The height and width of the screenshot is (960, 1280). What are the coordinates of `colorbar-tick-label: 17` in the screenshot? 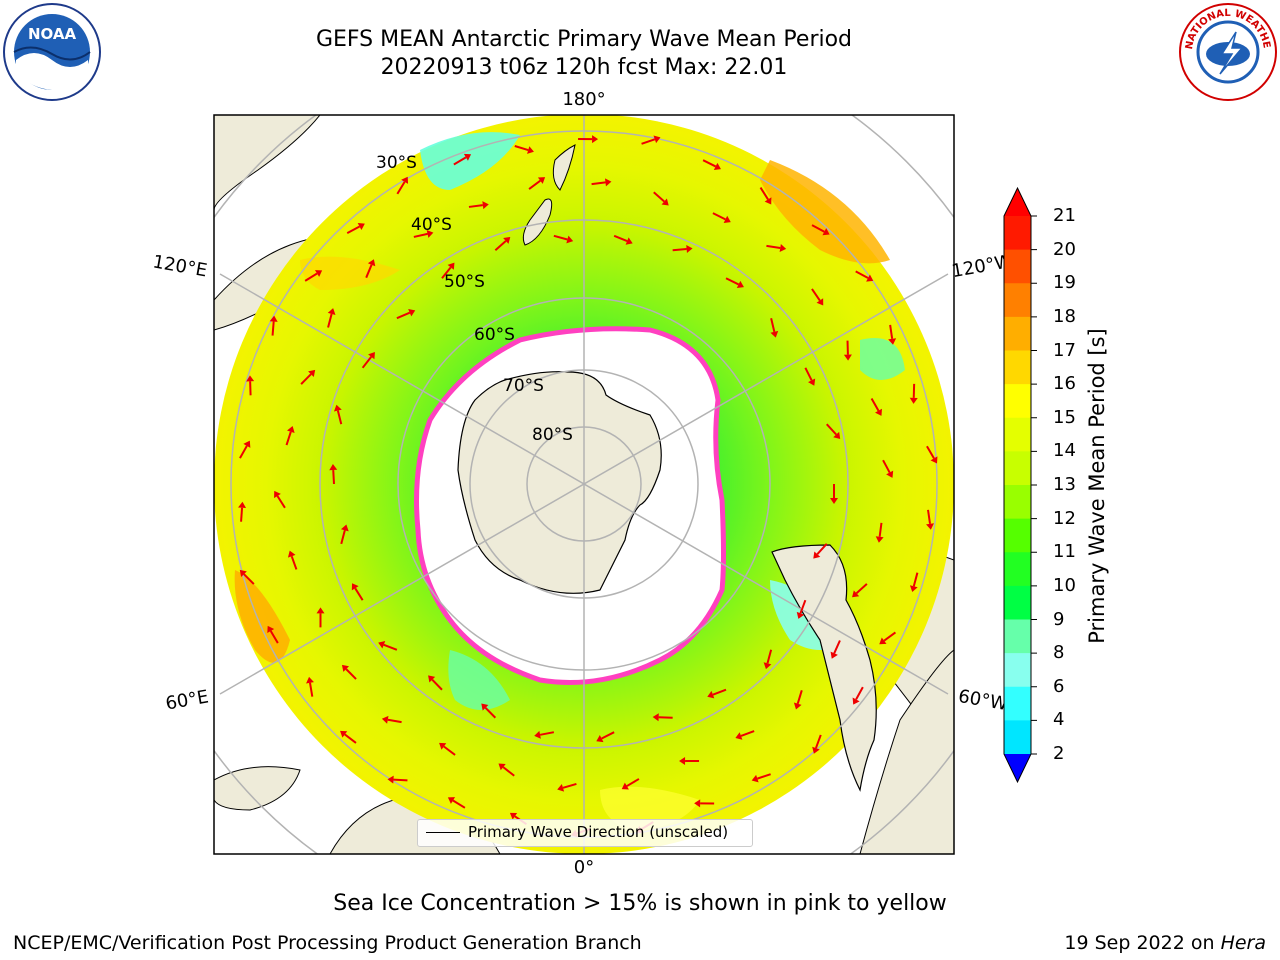 It's located at (1064, 350).